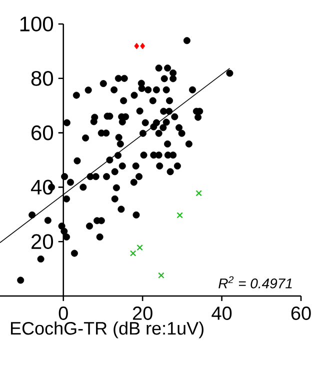  What do you see at coordinates (255, 282) in the screenshot?
I see `annotation: R$^{2}$ = 0.4971` at bounding box center [255, 282].